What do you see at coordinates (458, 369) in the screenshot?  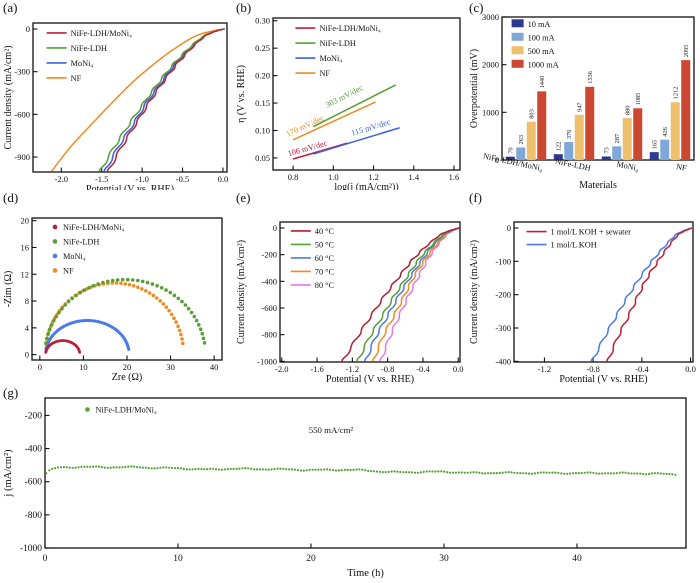 I see `x-tick-label: 0.0` at bounding box center [458, 369].